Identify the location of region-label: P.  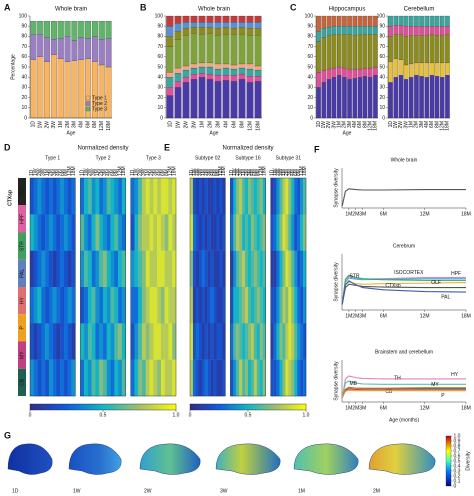
(22, 328).